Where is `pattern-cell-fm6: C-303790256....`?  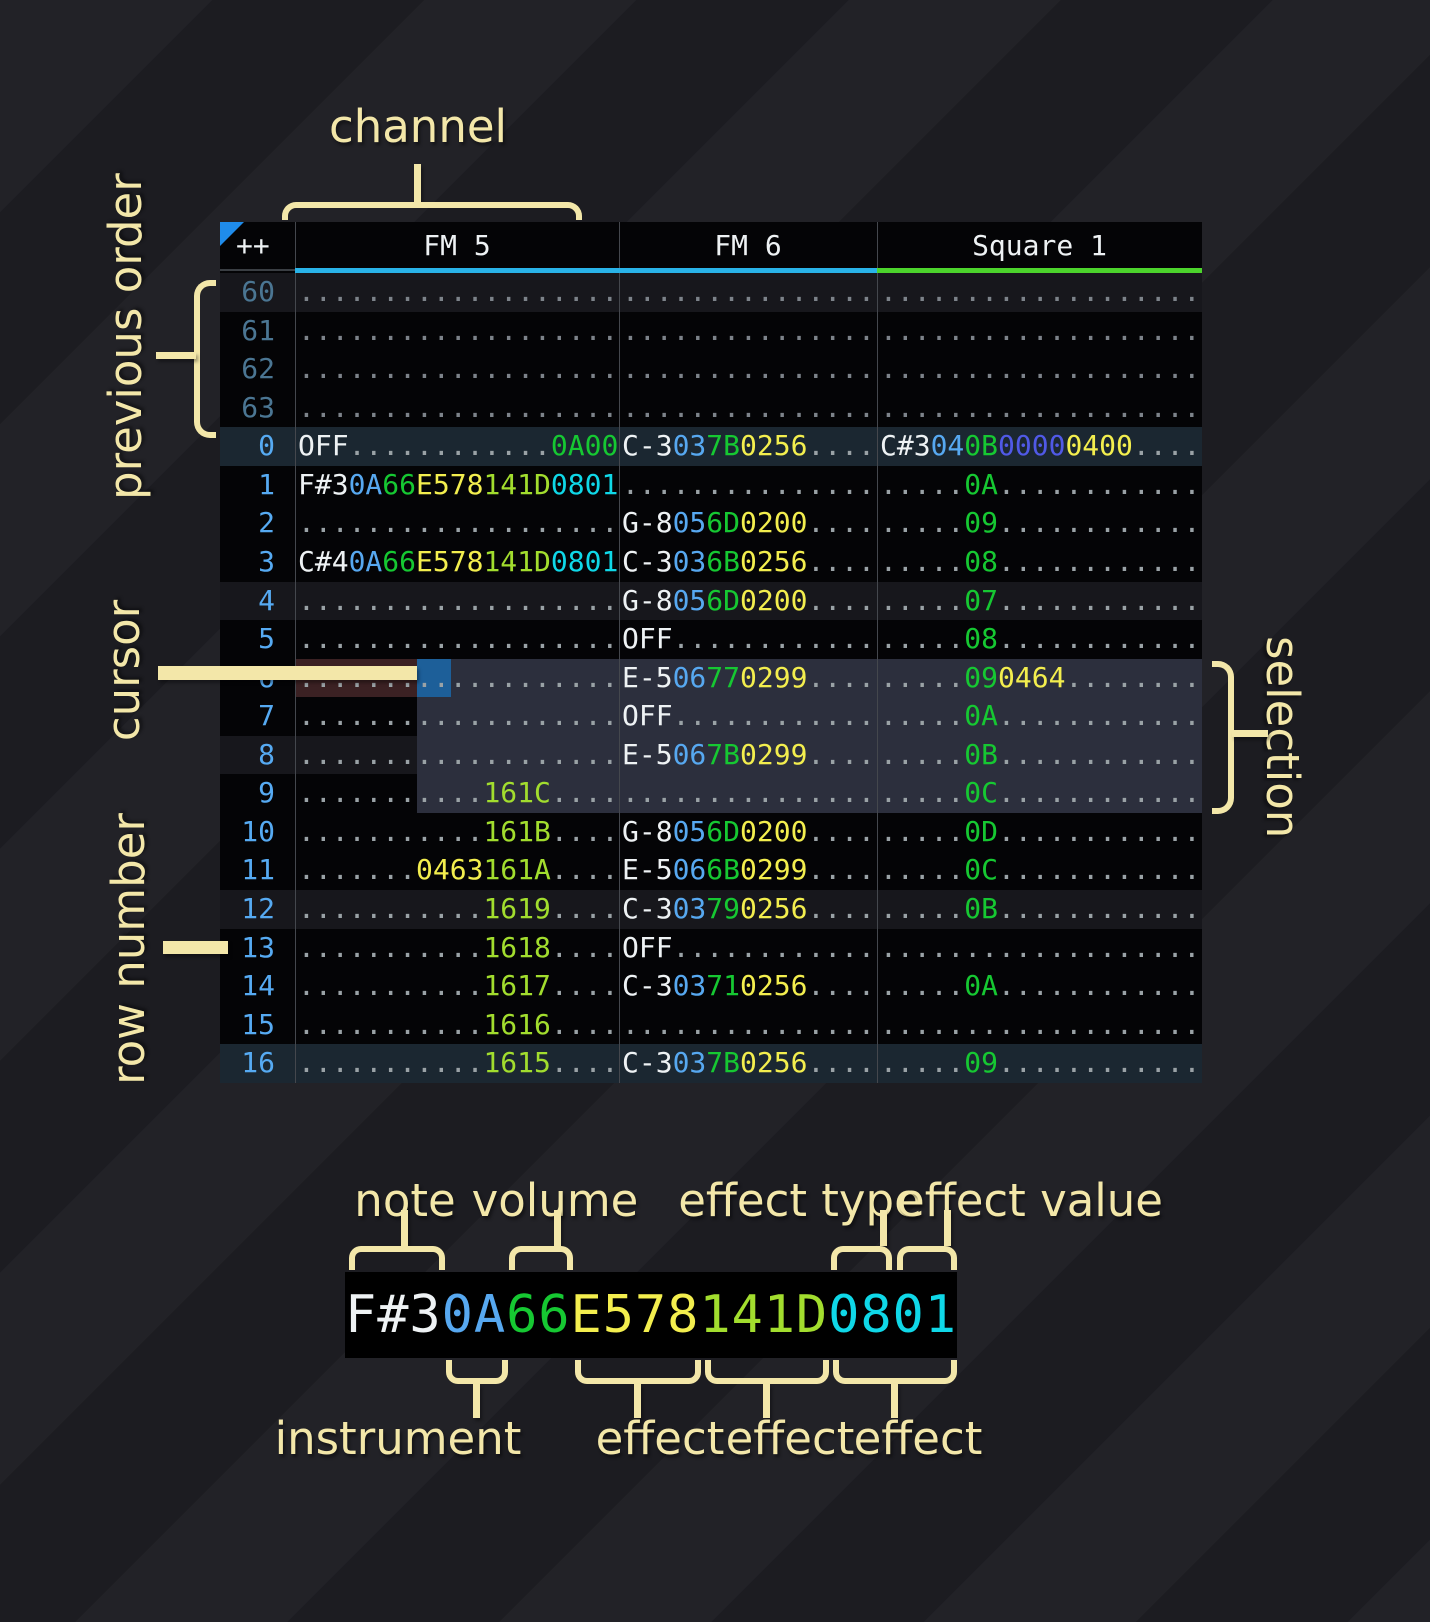 pattern-cell-fm6: C-303790256.... is located at coordinates (748, 909).